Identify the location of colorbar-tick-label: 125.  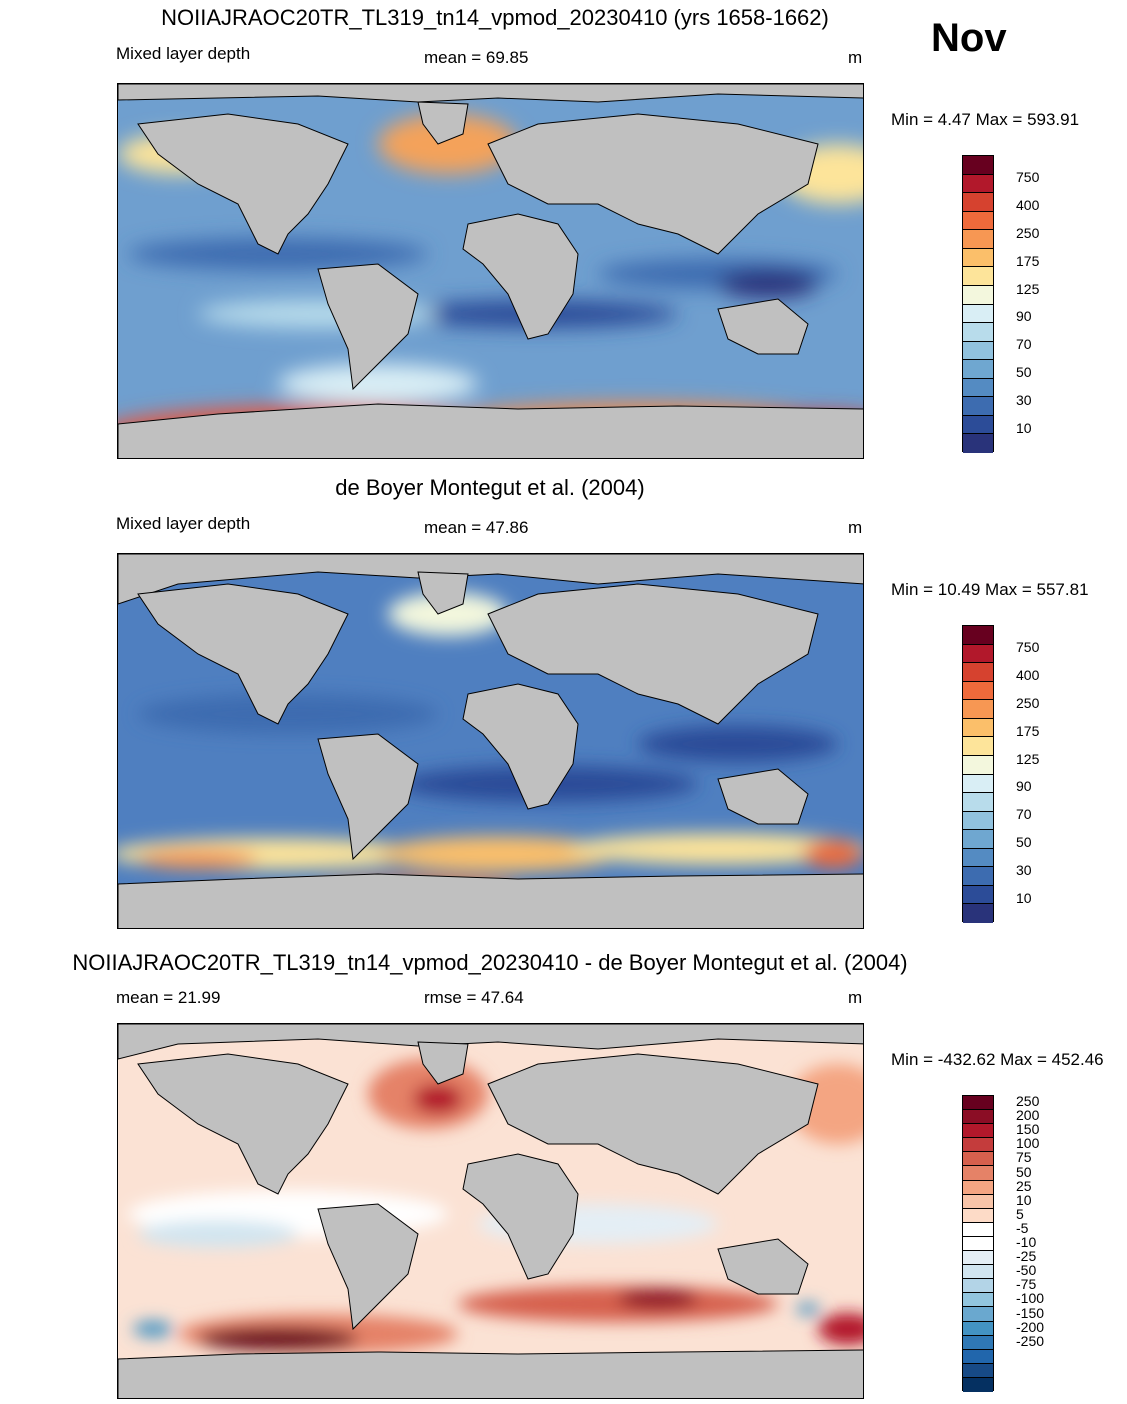
(1028, 758).